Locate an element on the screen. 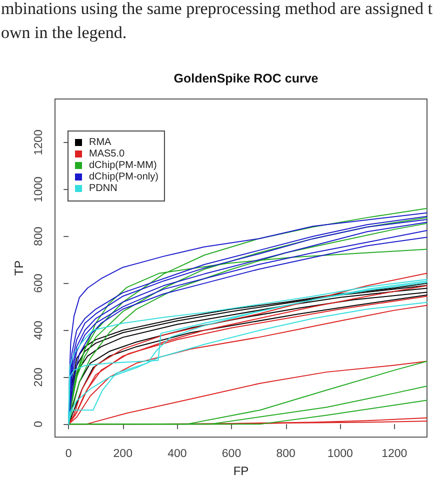  y-tick-label: 800 is located at coordinates (39, 236).